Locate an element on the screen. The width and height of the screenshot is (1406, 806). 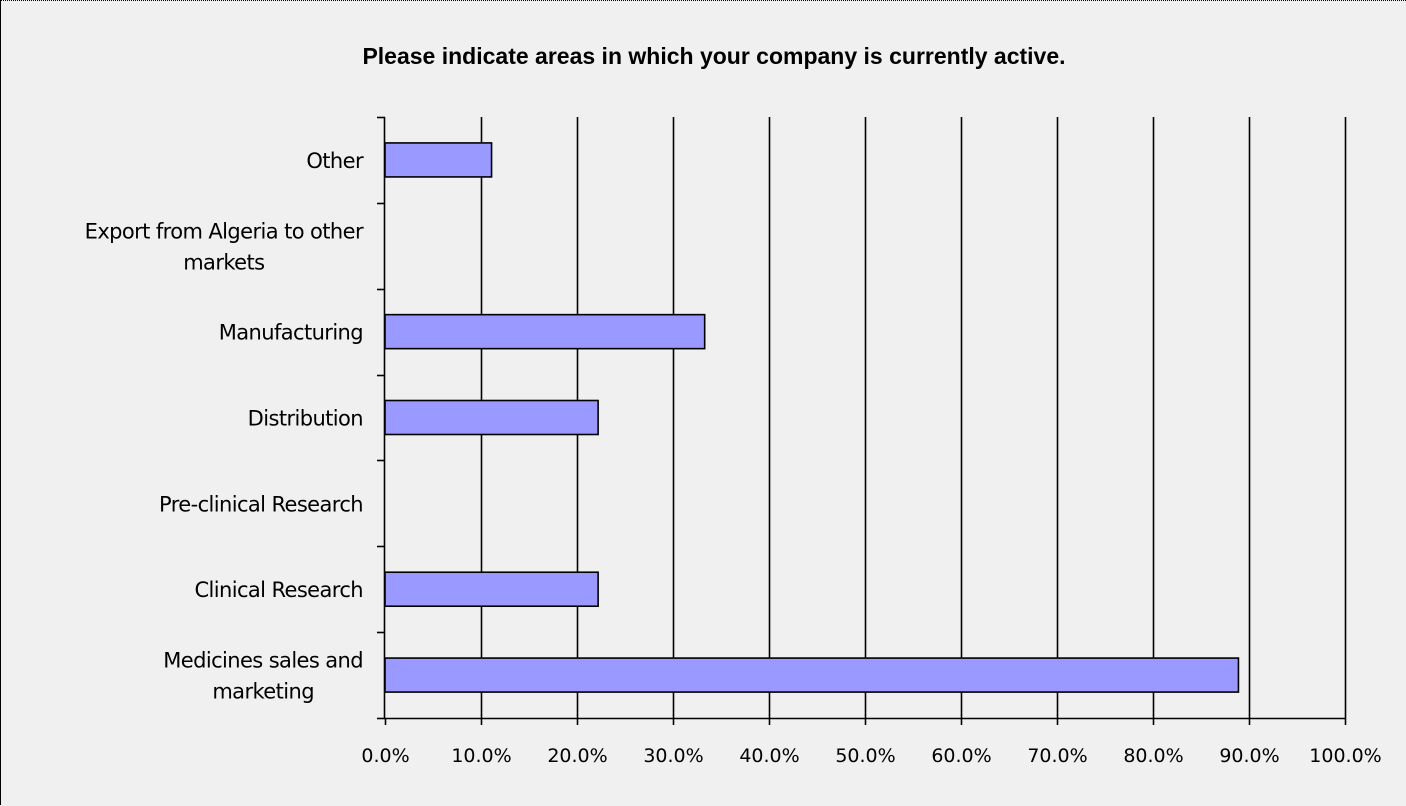
bar-distribution is located at coordinates (491, 417).